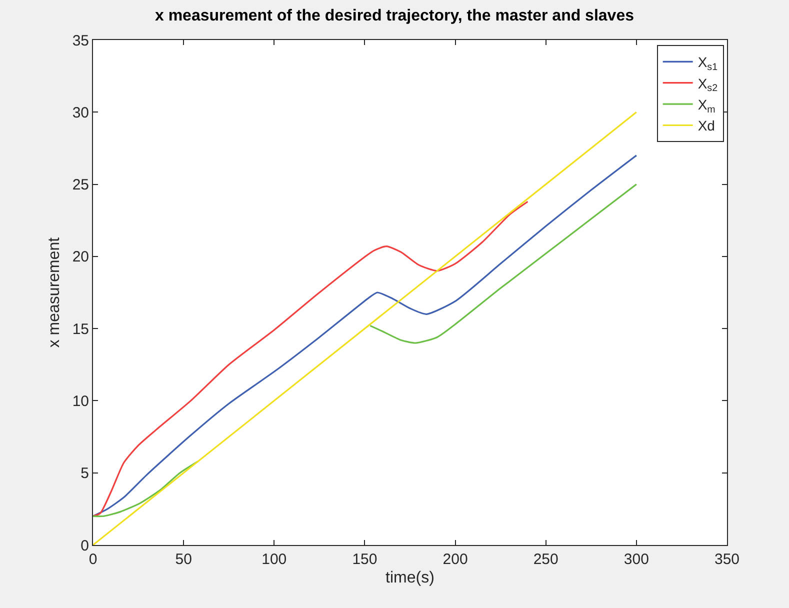  I want to click on x-axis-title: time(s), so click(410, 578).